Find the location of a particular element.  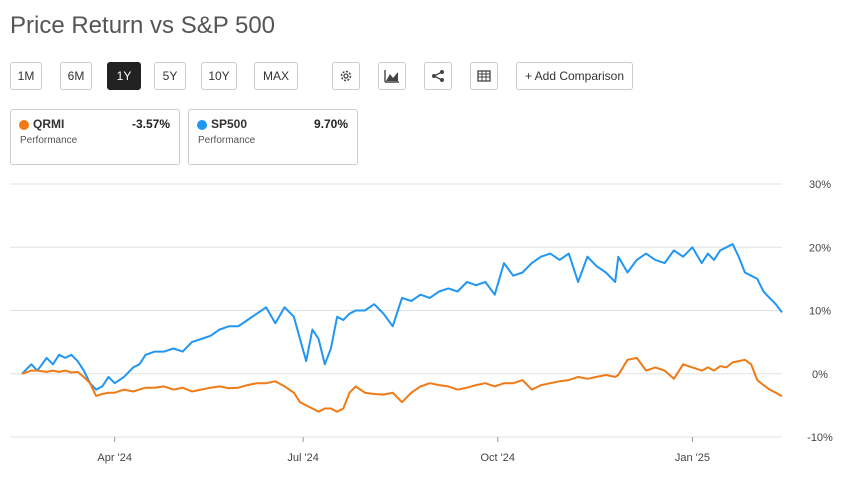

share-icon is located at coordinates (438, 76).